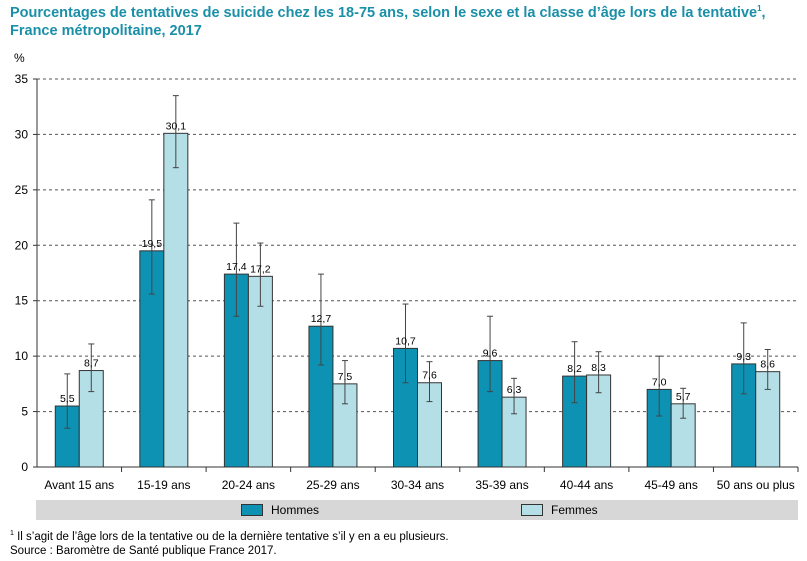  I want to click on y-tick-label: 30, so click(22, 134).